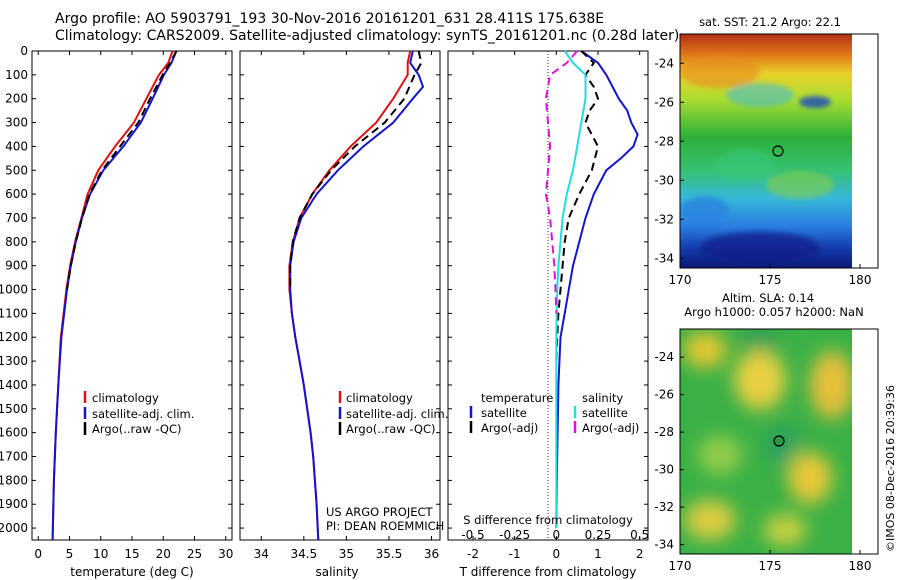 The height and width of the screenshot is (580, 900). What do you see at coordinates (610, 428) in the screenshot?
I see `diff-legend-s-argo: Argo(-adj)` at bounding box center [610, 428].